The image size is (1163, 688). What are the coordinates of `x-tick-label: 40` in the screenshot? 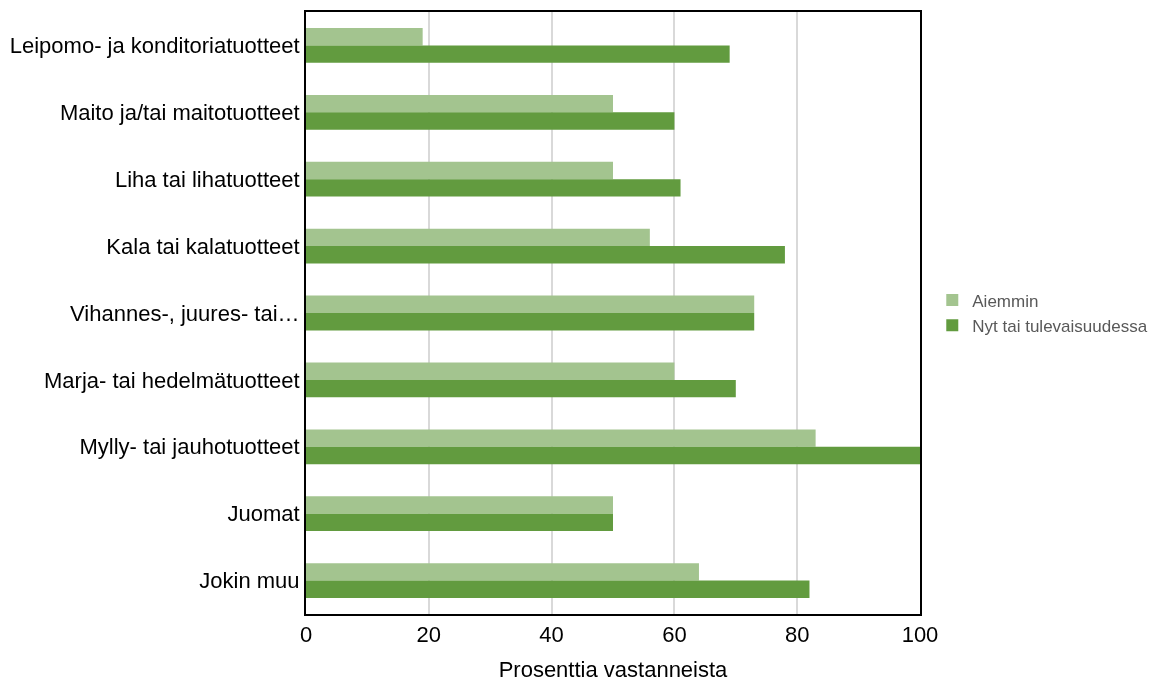 It's located at (551, 635).